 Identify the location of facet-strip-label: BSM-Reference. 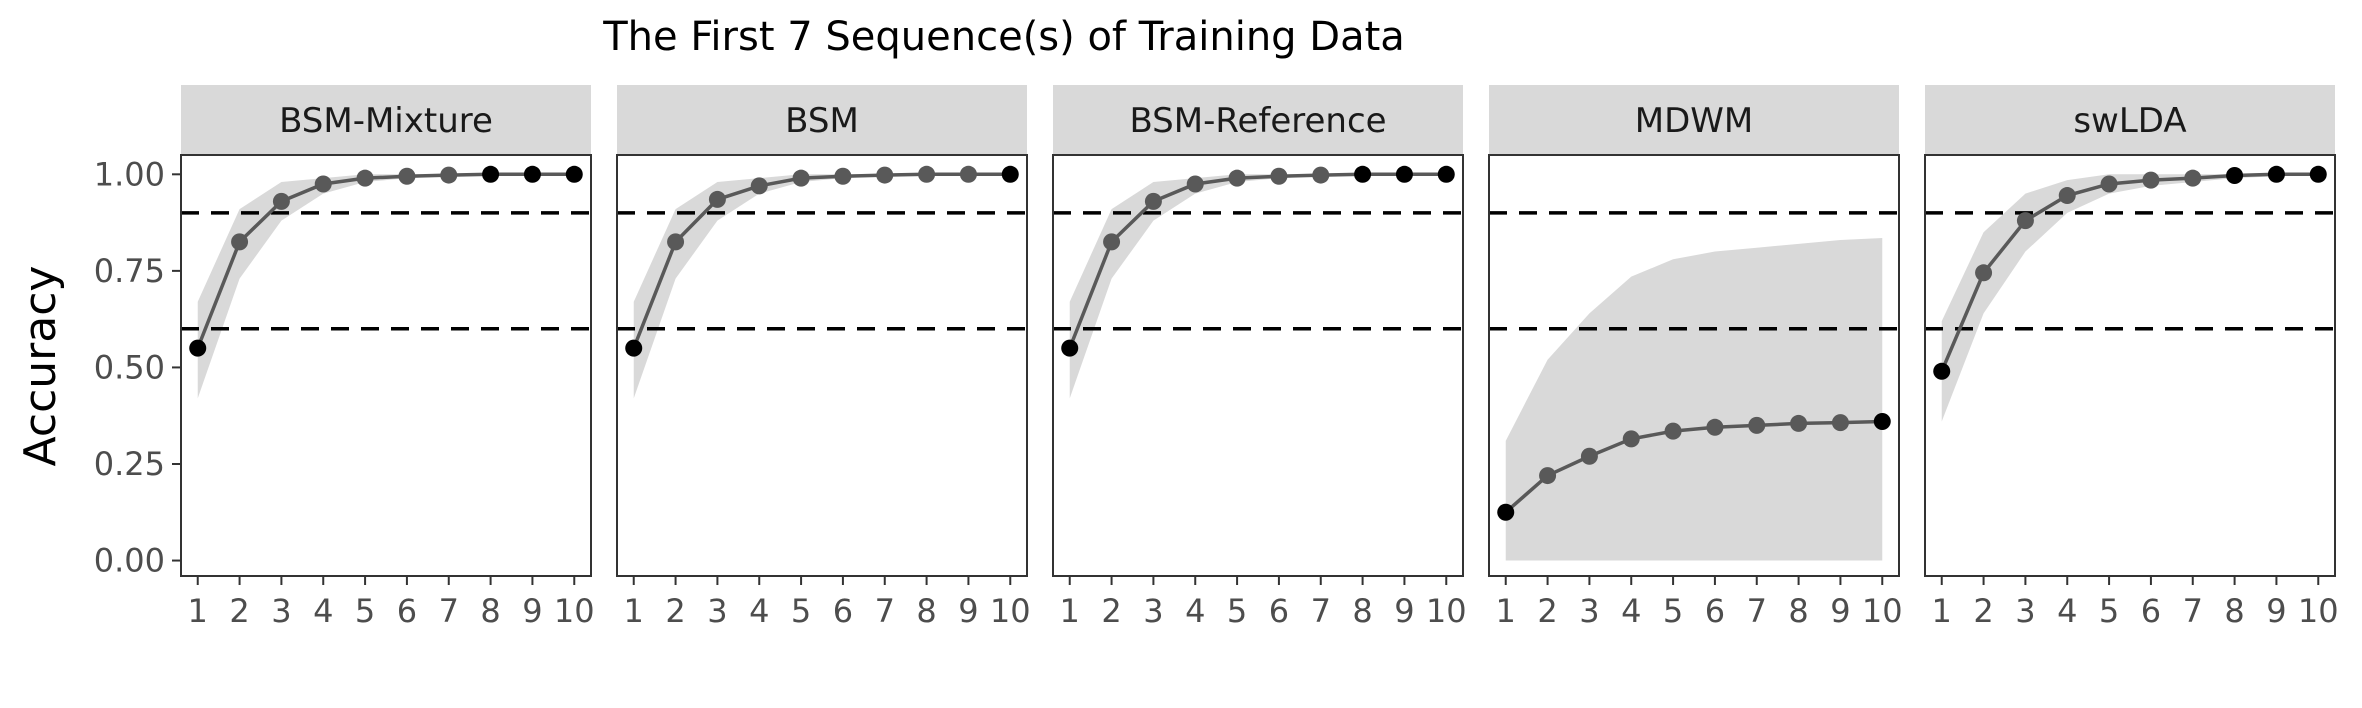
(1257, 121).